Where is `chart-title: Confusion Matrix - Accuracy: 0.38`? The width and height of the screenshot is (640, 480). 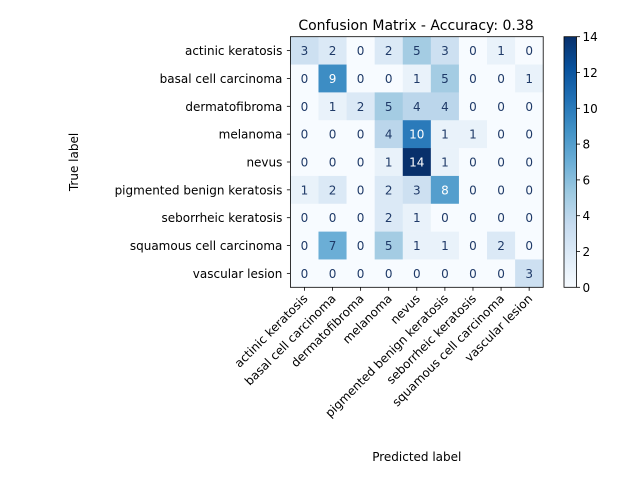 chart-title: Confusion Matrix - Accuracy: 0.38 is located at coordinates (415, 26).